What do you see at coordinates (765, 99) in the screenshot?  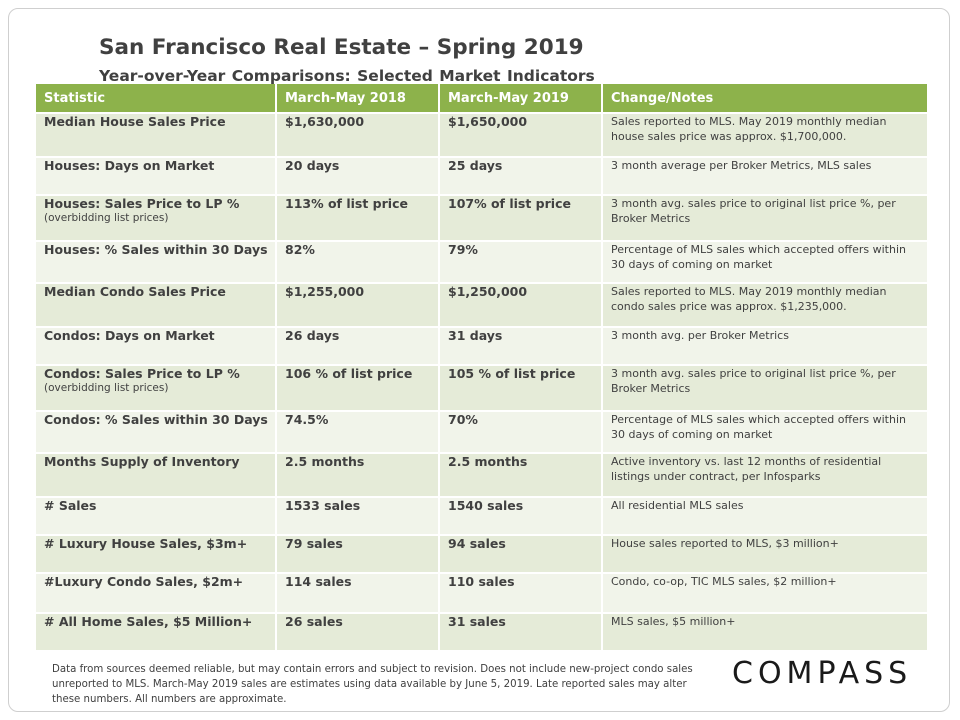 I see `column-header-notes: Change/Notes` at bounding box center [765, 99].